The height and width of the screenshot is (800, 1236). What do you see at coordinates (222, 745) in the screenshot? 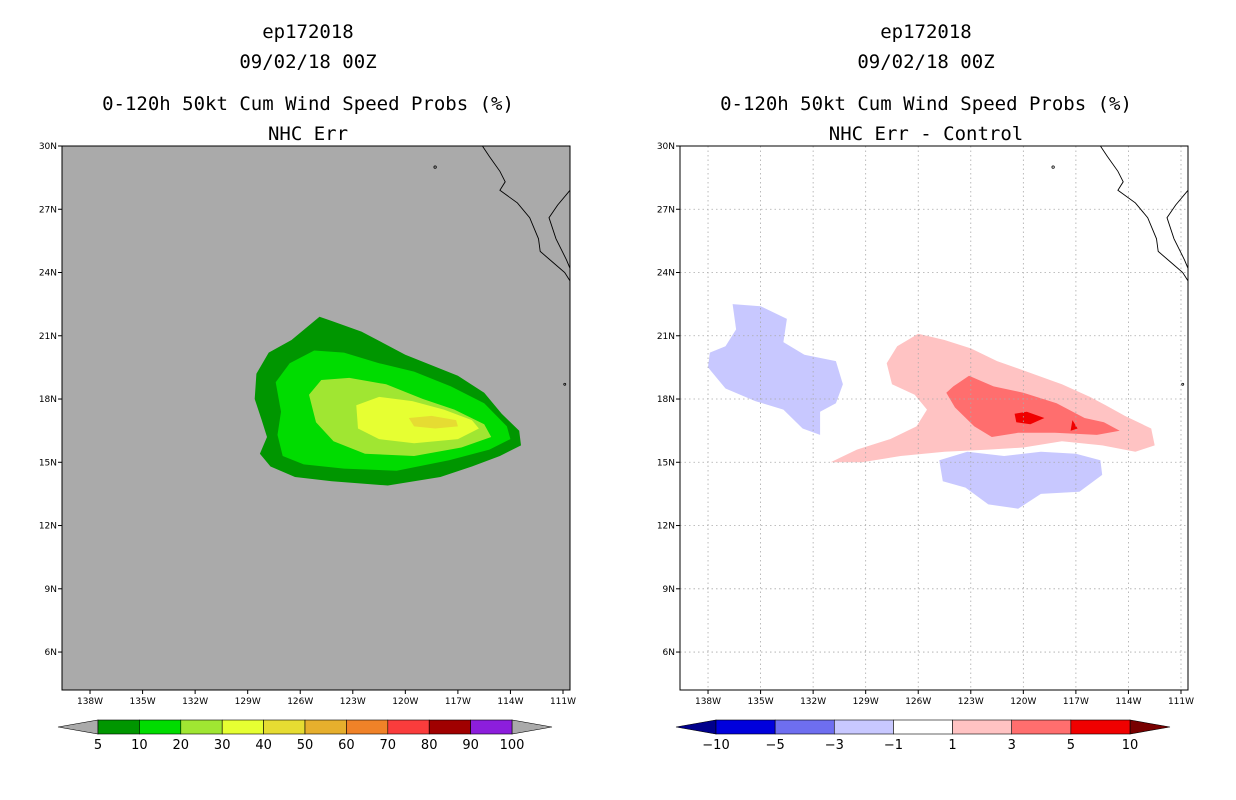
I see `colorbar-label-4: 30` at bounding box center [222, 745].